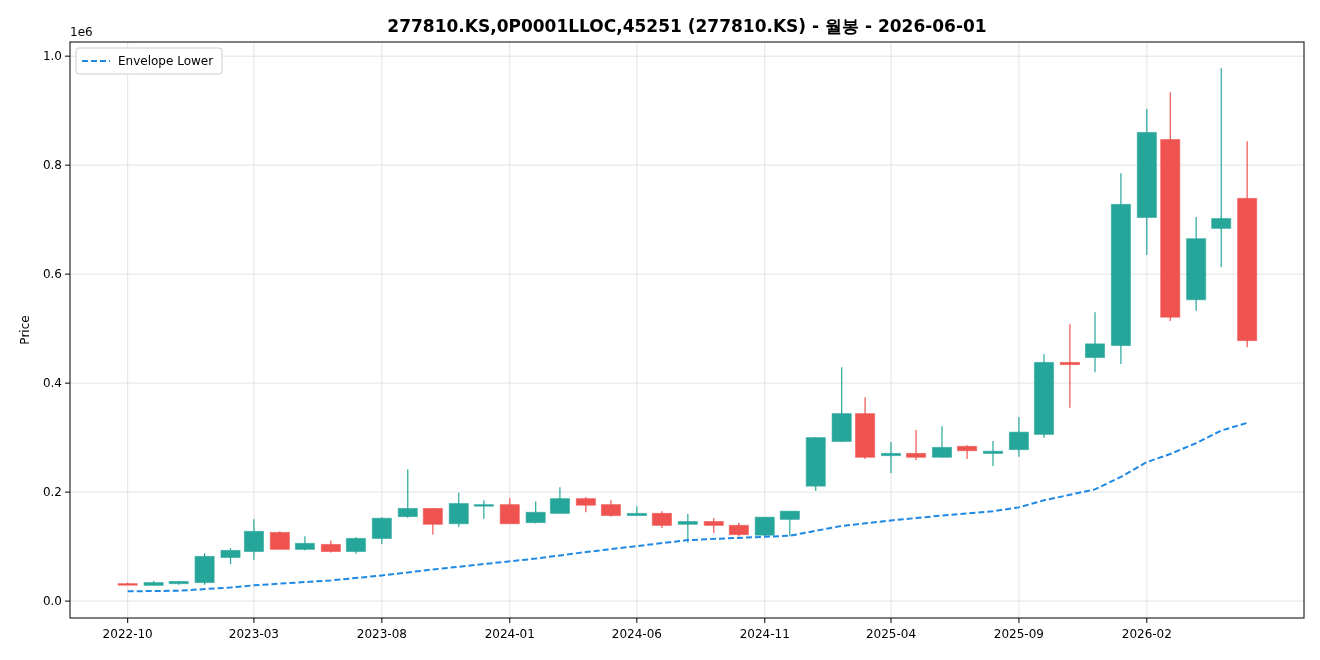 The height and width of the screenshot is (660, 1320). What do you see at coordinates (52, 274) in the screenshot?
I see `y-tick-label: 0.6` at bounding box center [52, 274].